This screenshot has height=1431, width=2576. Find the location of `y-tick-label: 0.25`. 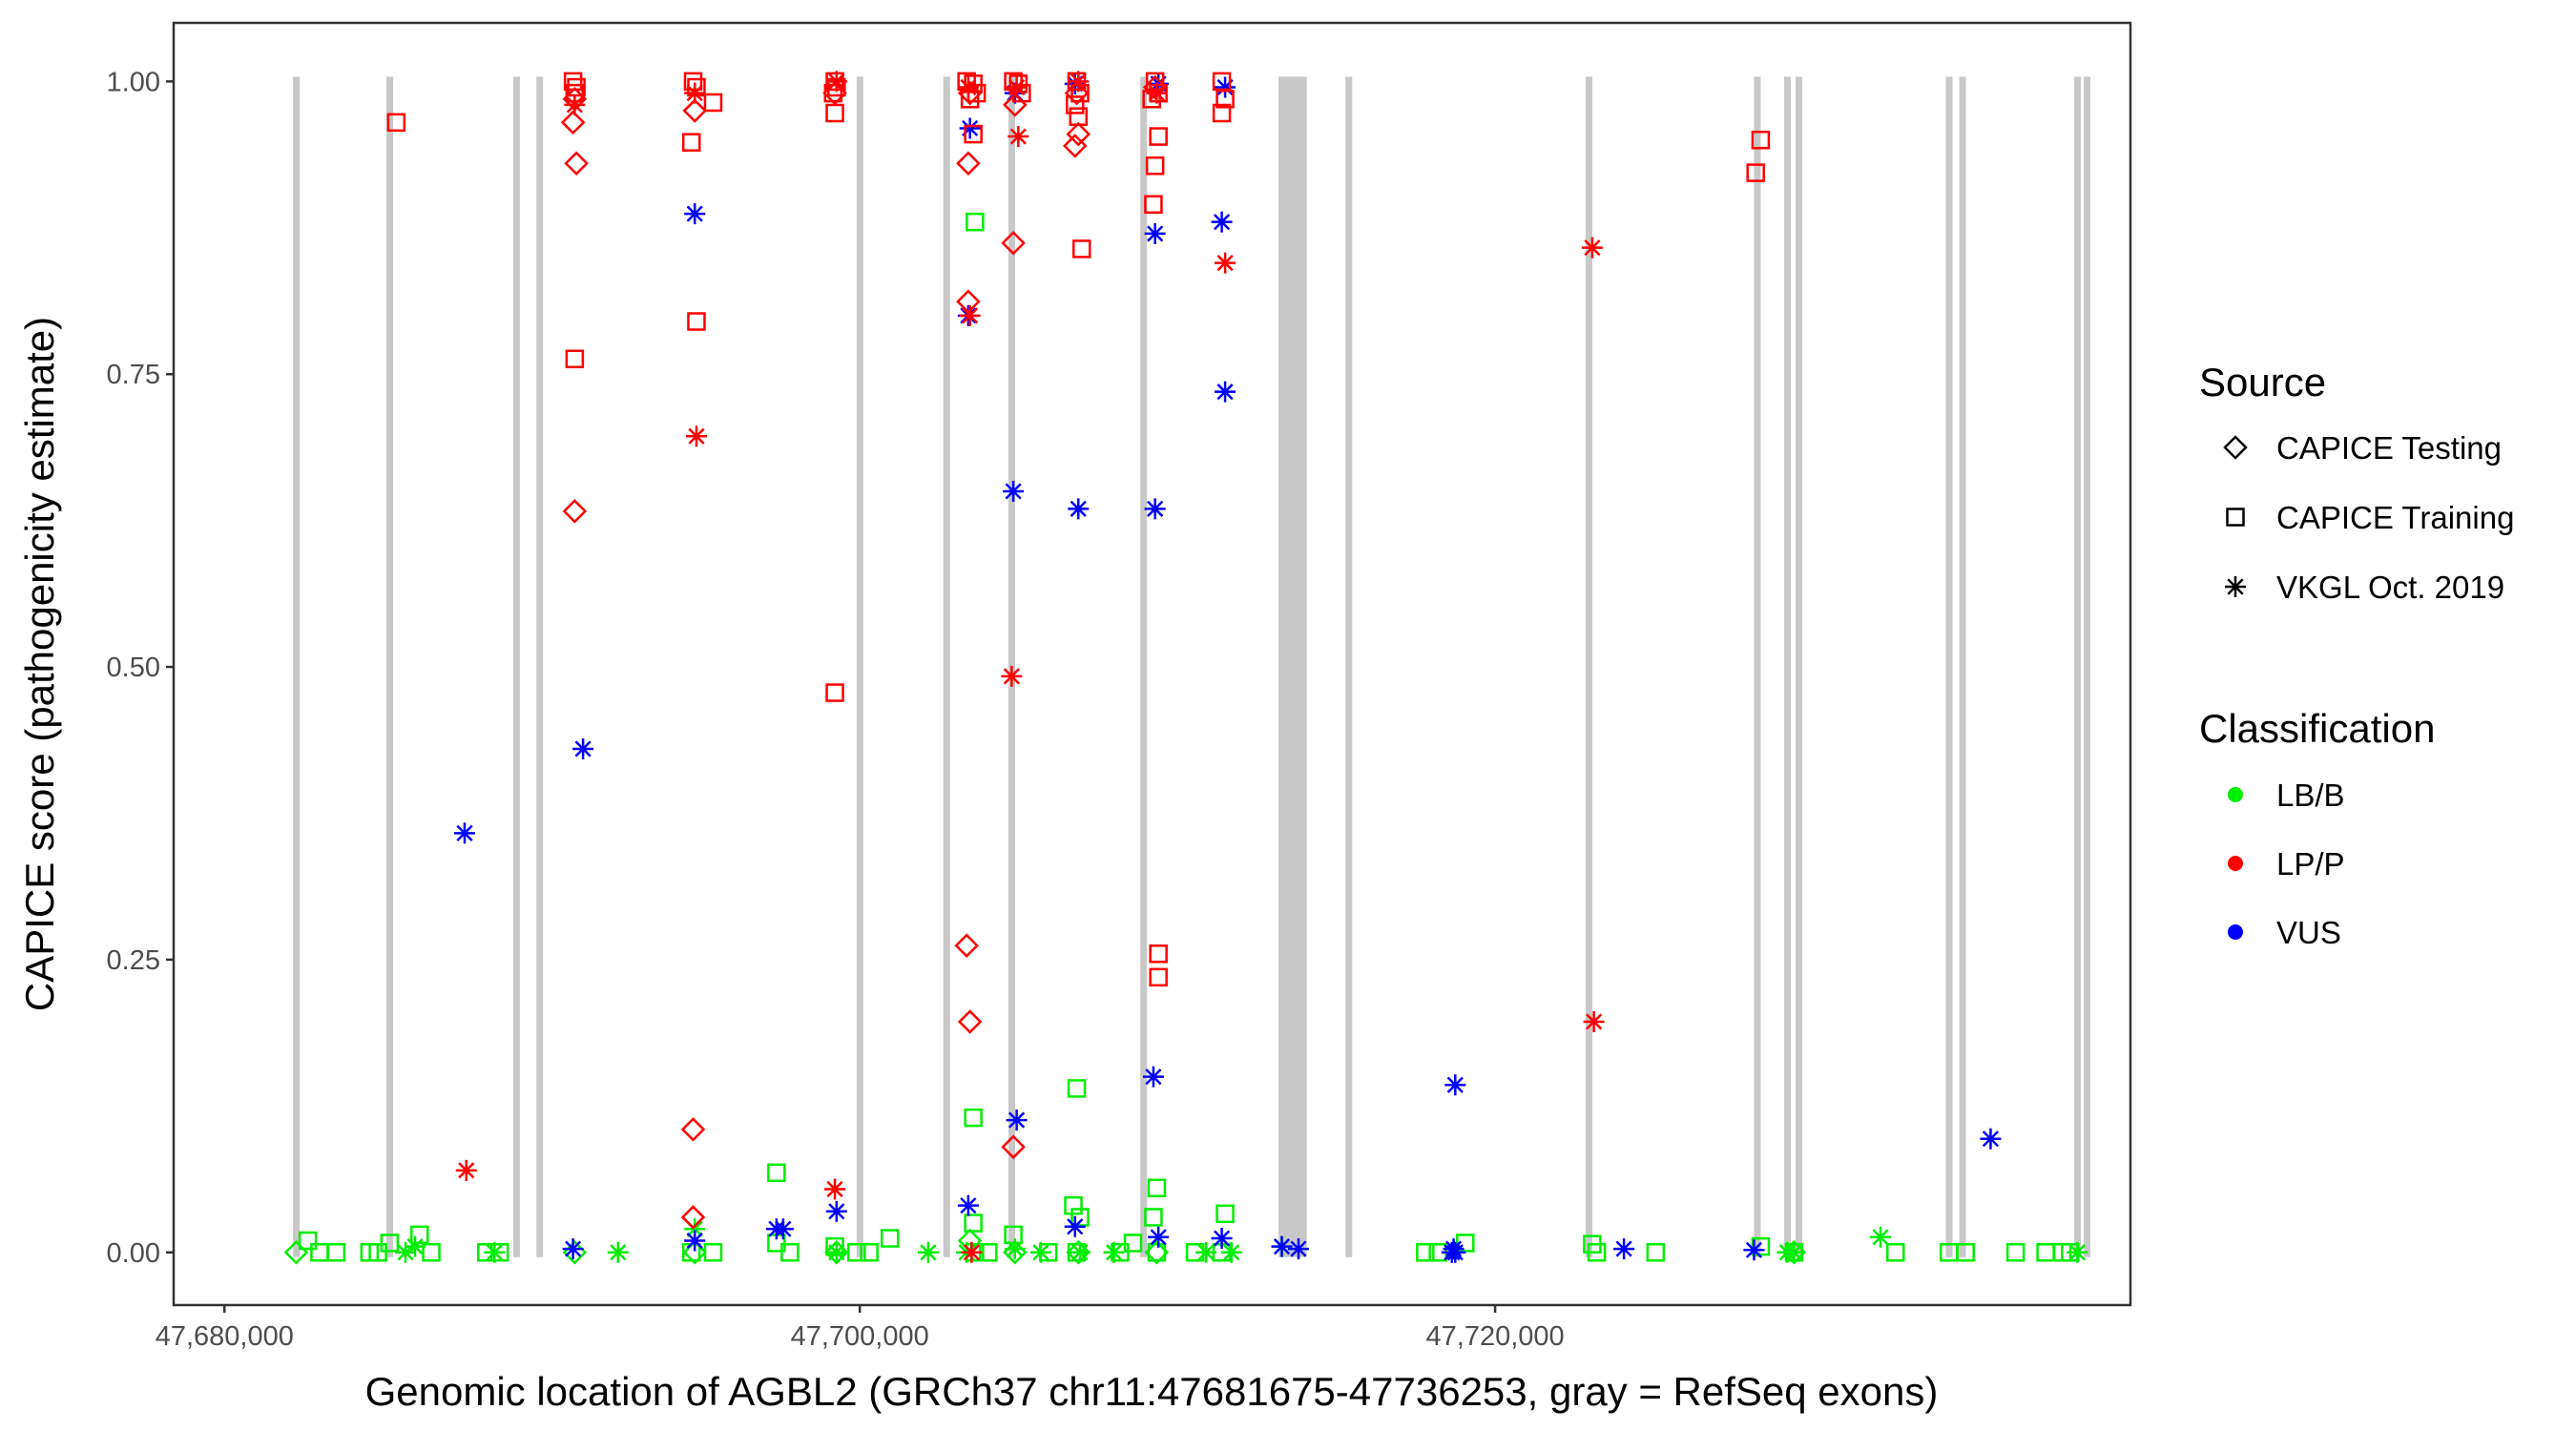

y-tick-label: 0.25 is located at coordinates (133, 961).